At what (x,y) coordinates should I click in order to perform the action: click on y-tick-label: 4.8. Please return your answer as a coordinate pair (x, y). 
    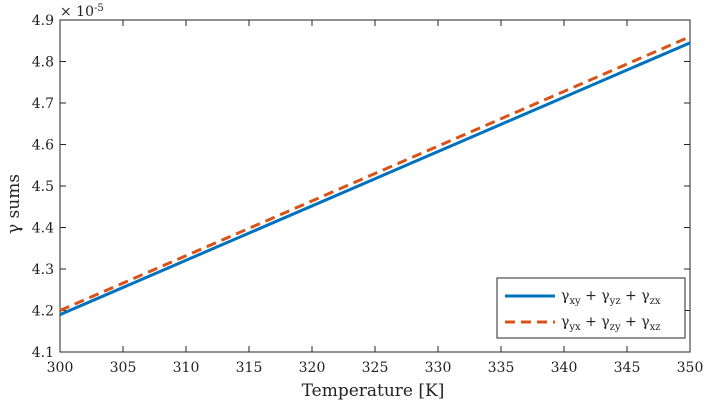
    Looking at the image, I should click on (43, 63).